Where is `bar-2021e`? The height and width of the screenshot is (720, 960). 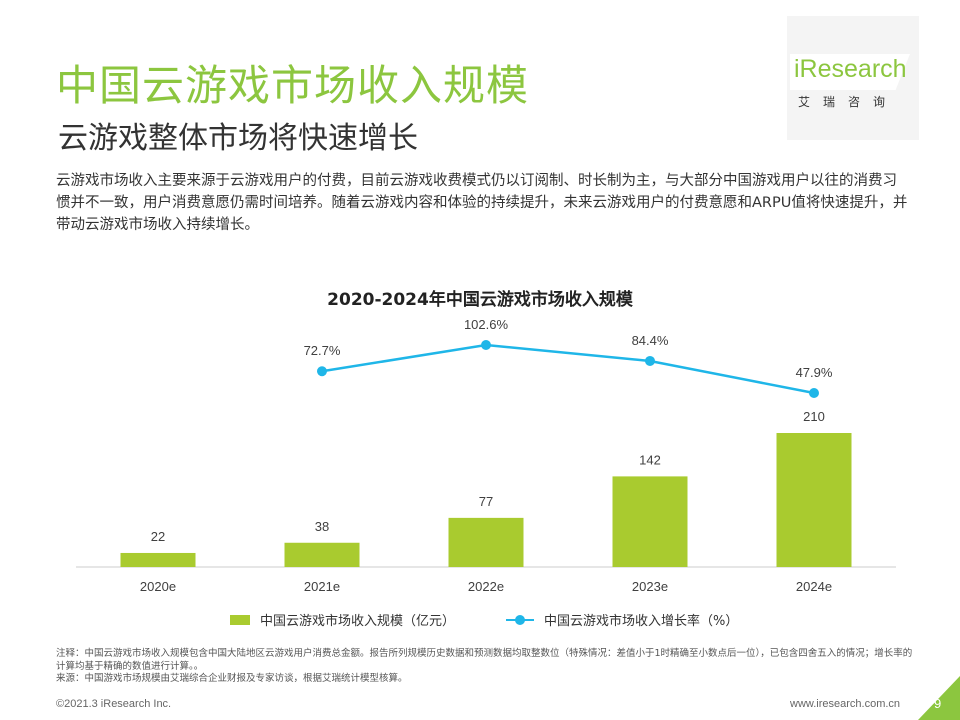 bar-2021e is located at coordinates (322, 554).